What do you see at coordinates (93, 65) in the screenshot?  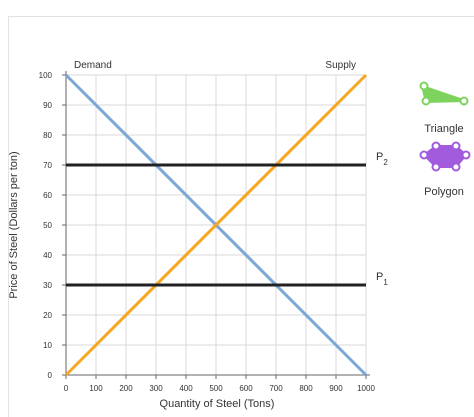 I see `demand-label: Demand` at bounding box center [93, 65].